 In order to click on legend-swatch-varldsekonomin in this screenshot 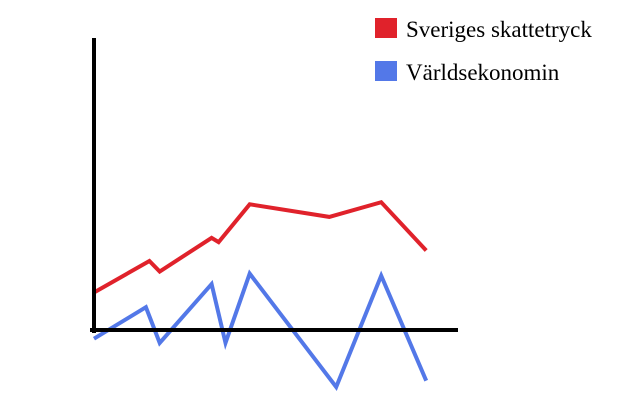, I will do `click(386, 71)`.